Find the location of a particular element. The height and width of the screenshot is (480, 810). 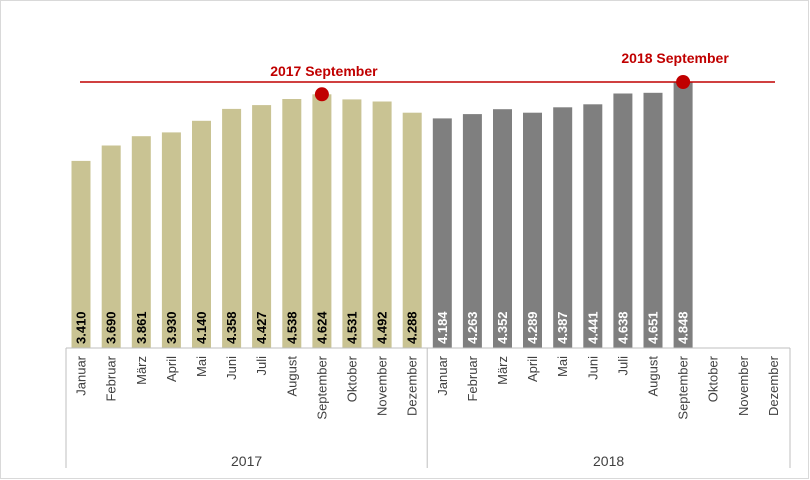

data-label-2017-4: 3.930 is located at coordinates (171, 327).